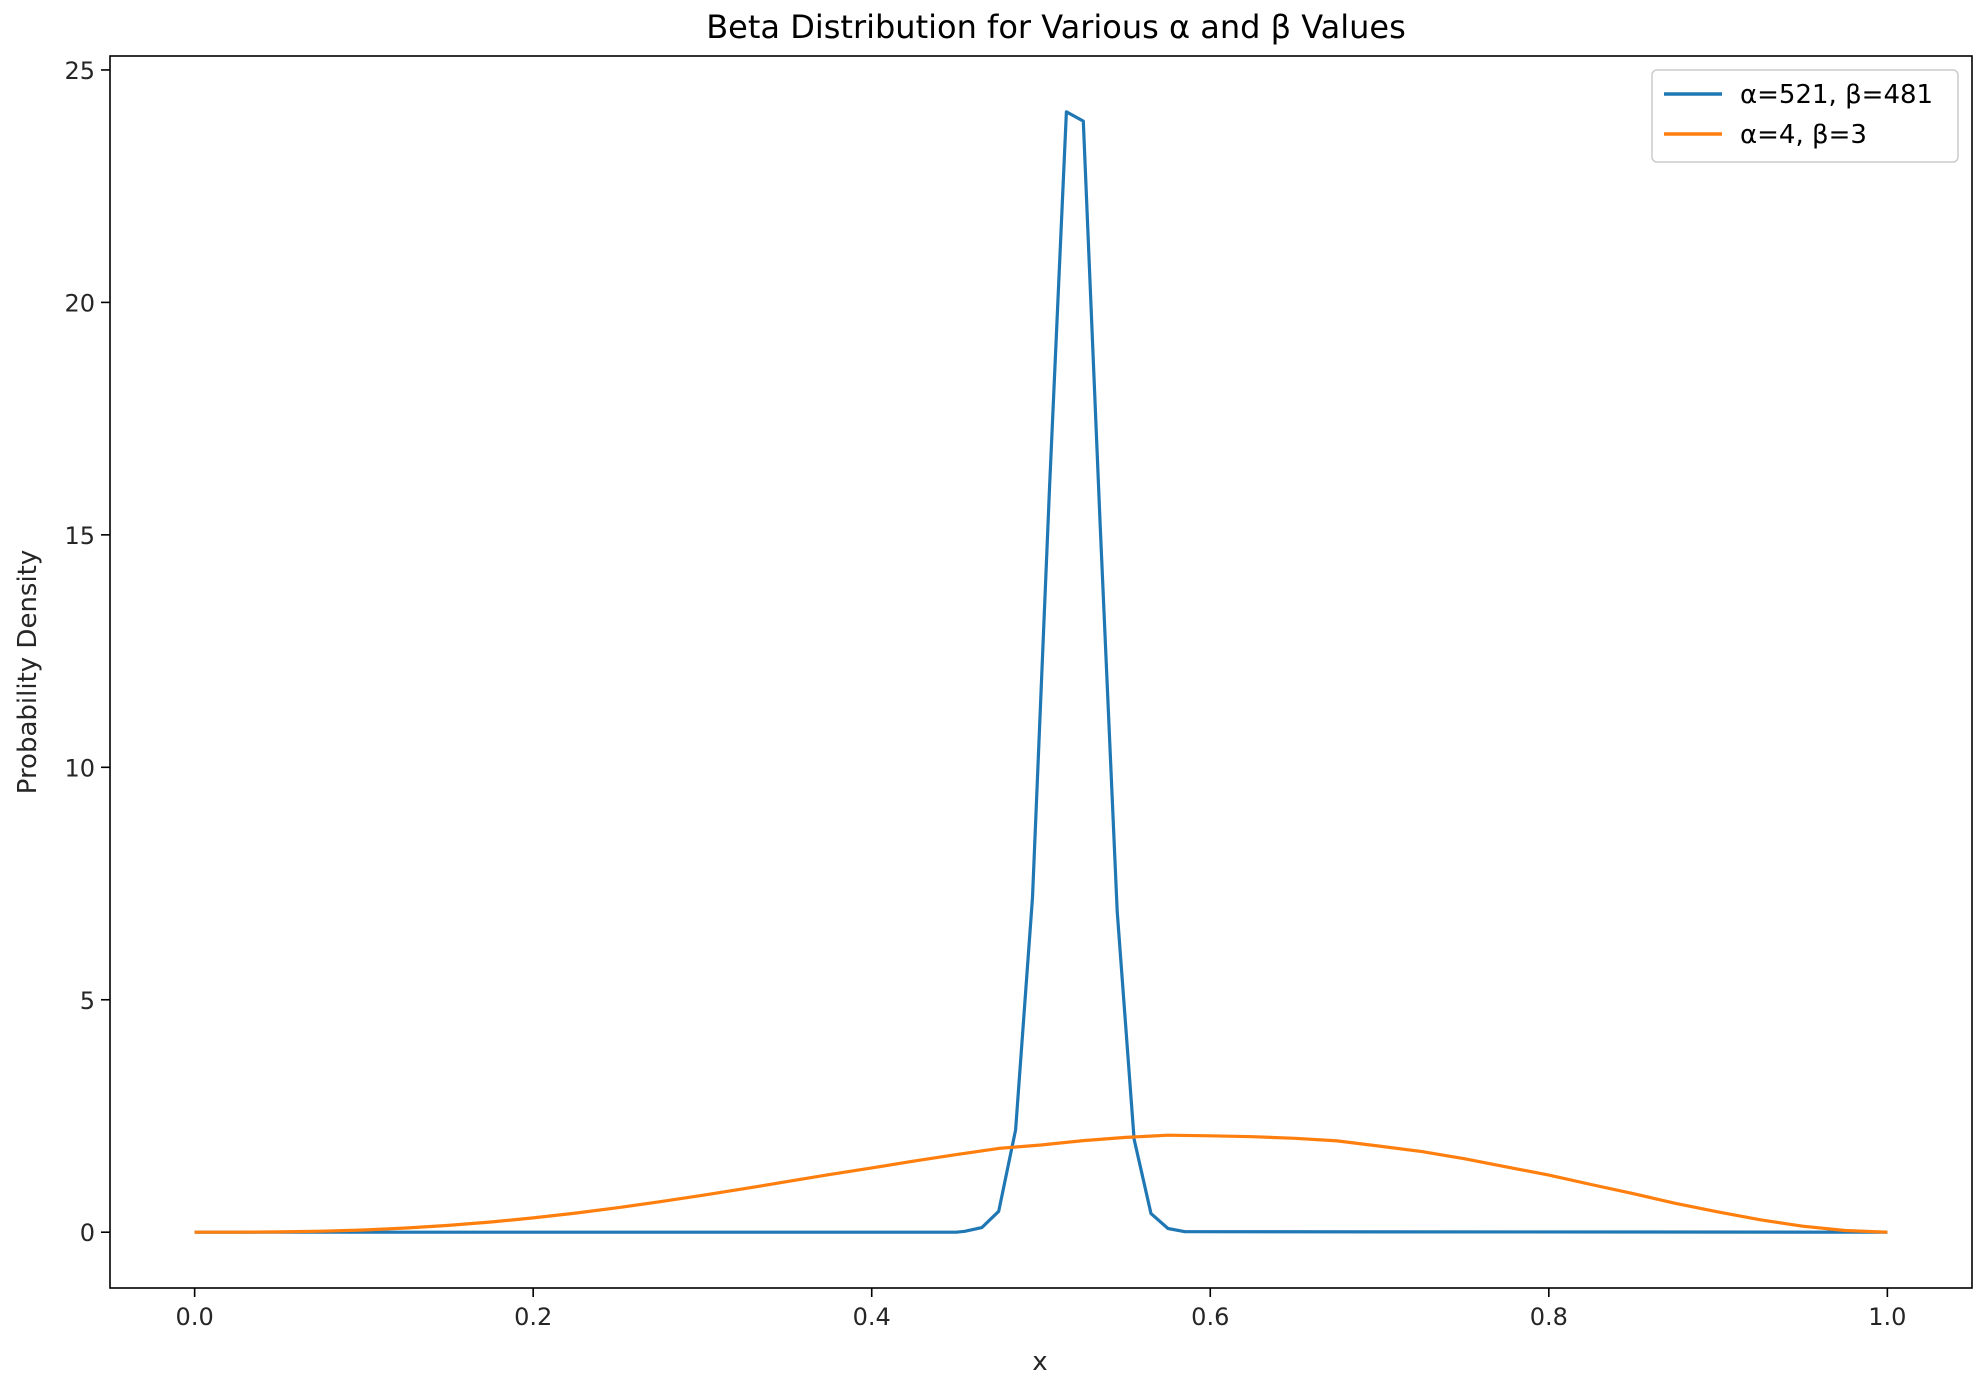 The height and width of the screenshot is (1388, 1984). What do you see at coordinates (87, 1001) in the screenshot?
I see `y-tick-label: 5` at bounding box center [87, 1001].